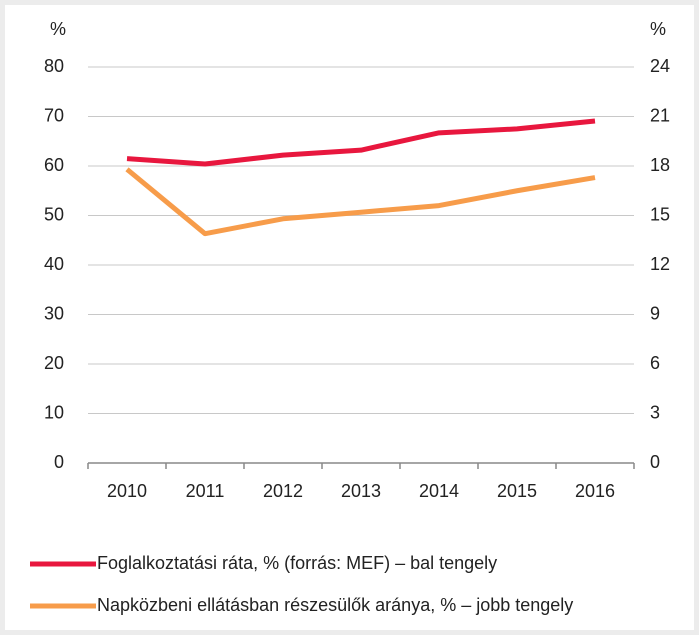 The width and height of the screenshot is (699, 635). I want to click on y-tick-label: 60, so click(54, 165).